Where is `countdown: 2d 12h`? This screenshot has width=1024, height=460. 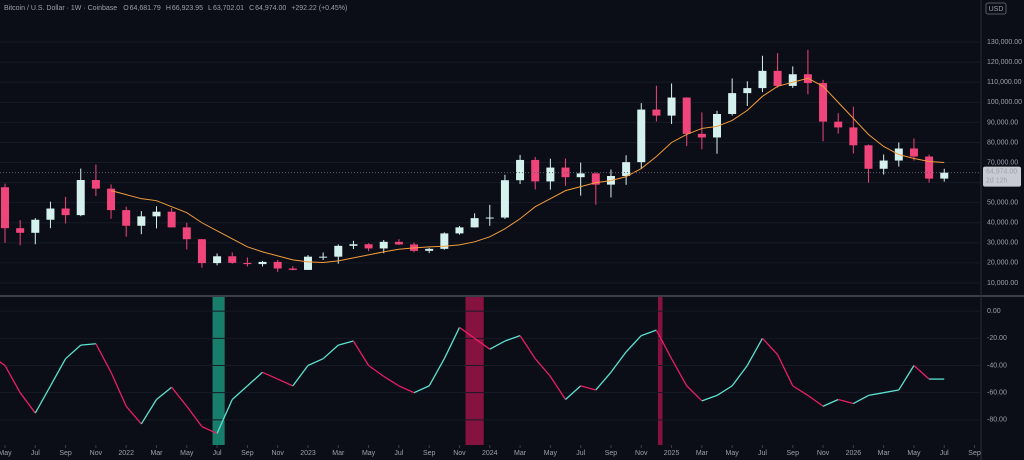 countdown: 2d 12h is located at coordinates (997, 180).